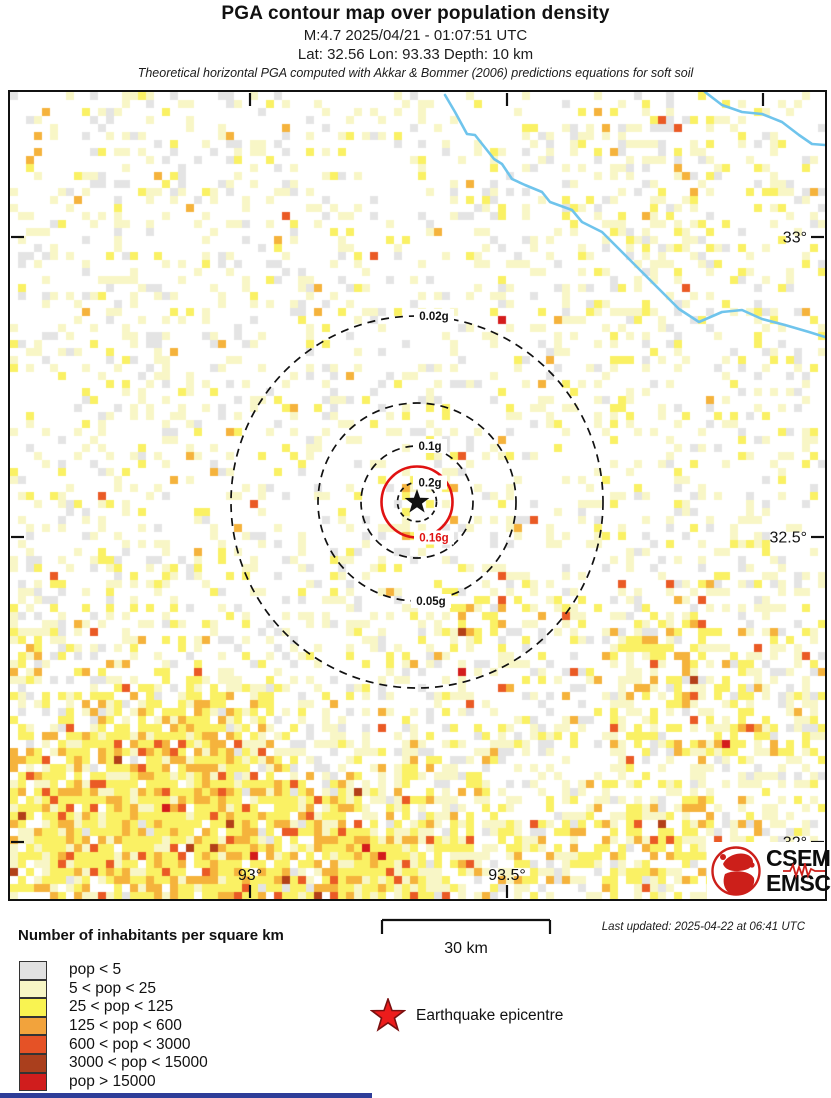 The height and width of the screenshot is (1098, 831). What do you see at coordinates (703, 927) in the screenshot?
I see `last-updated-text: Last updated: 2025-04-22 at 06:41 UTC` at bounding box center [703, 927].